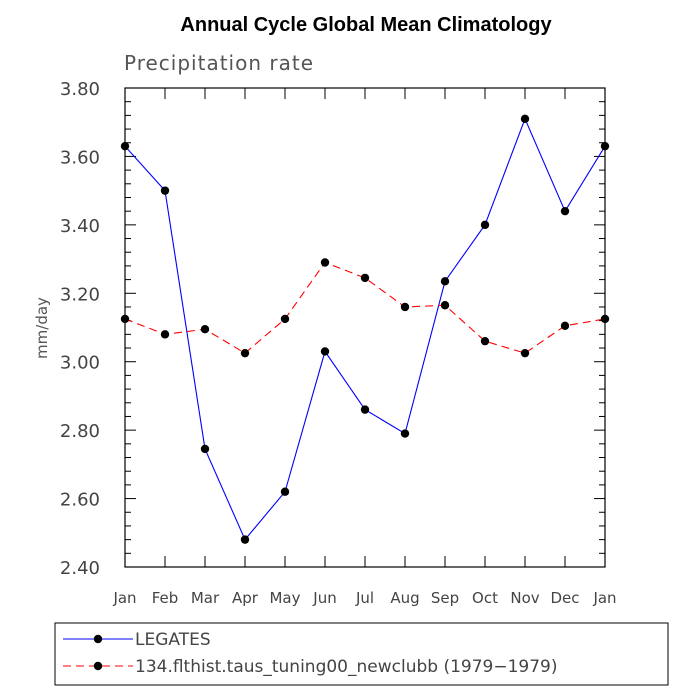 The image size is (700, 700). I want to click on x-tick-label: Dec, so click(564, 598).